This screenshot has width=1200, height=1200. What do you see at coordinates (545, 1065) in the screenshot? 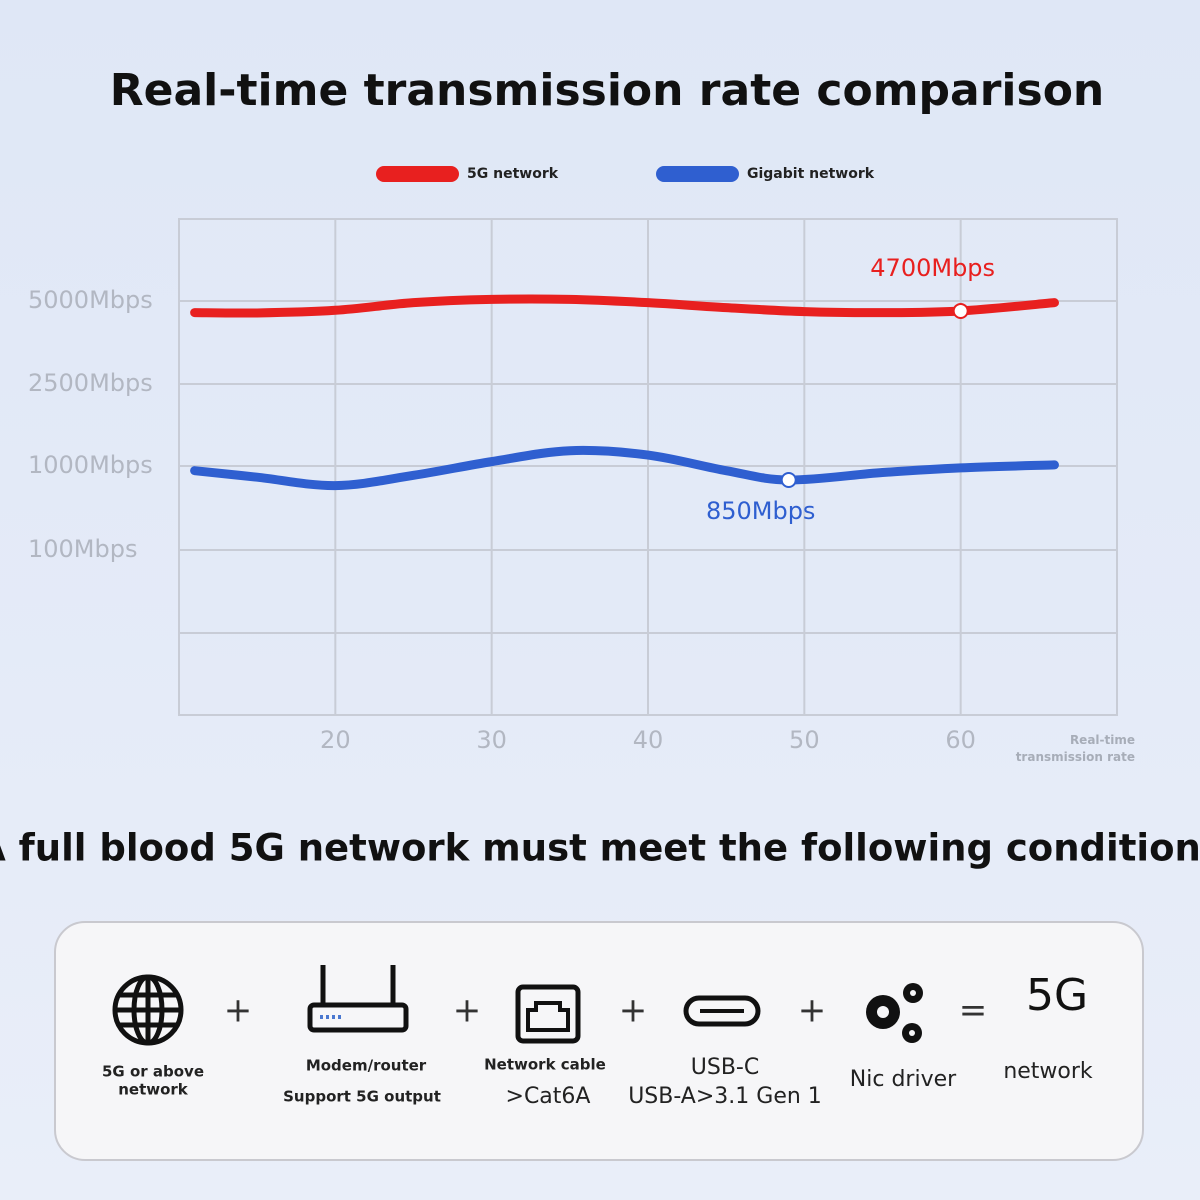
I see `condition-text: Network cable` at bounding box center [545, 1065].